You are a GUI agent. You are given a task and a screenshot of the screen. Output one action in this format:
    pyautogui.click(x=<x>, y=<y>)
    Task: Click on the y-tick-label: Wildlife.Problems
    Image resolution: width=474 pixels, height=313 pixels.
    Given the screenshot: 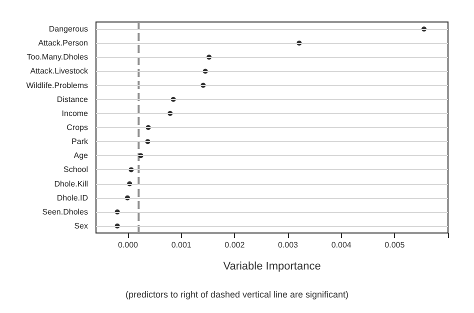 What is the action you would take?
    pyautogui.click(x=57, y=85)
    